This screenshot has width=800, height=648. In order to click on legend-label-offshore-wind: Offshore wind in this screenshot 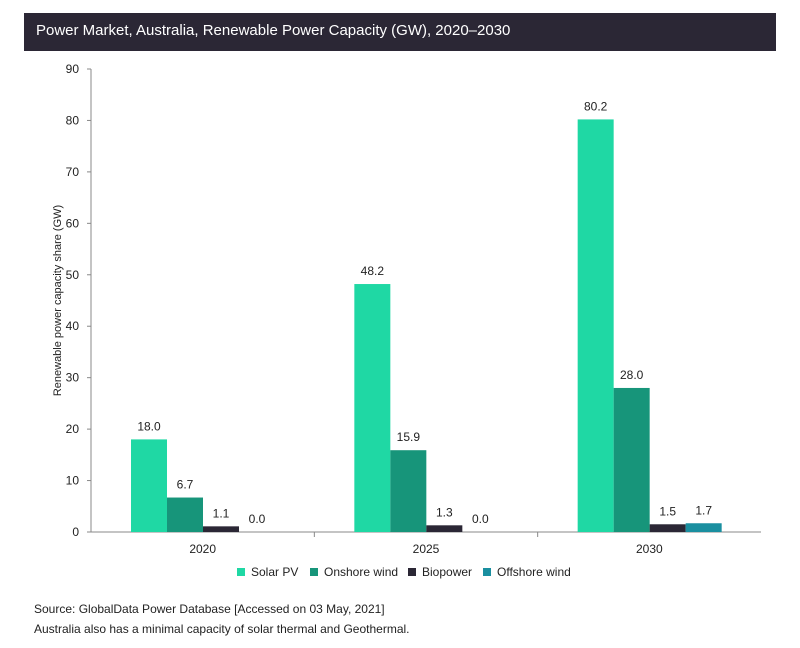, I will do `click(534, 572)`.